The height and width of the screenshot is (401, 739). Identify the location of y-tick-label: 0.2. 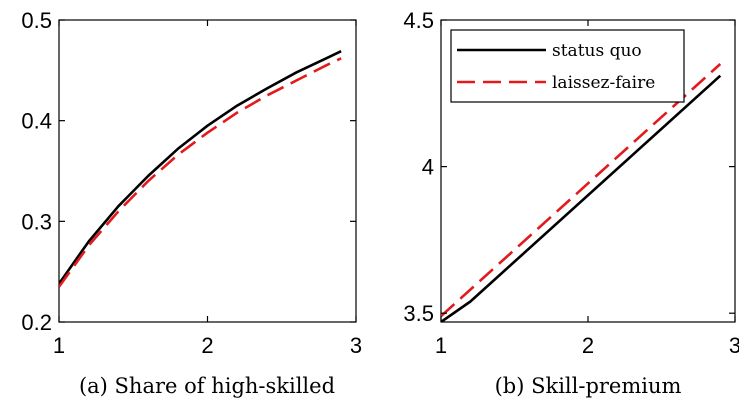
(36, 322).